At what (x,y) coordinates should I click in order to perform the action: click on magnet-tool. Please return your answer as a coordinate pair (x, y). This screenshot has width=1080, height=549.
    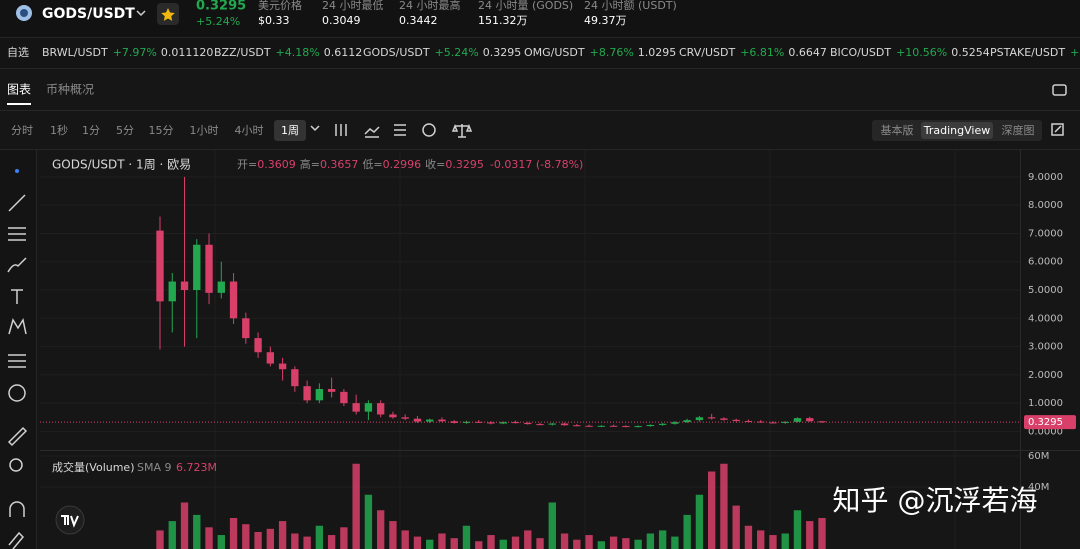
    Looking at the image, I should click on (17, 509).